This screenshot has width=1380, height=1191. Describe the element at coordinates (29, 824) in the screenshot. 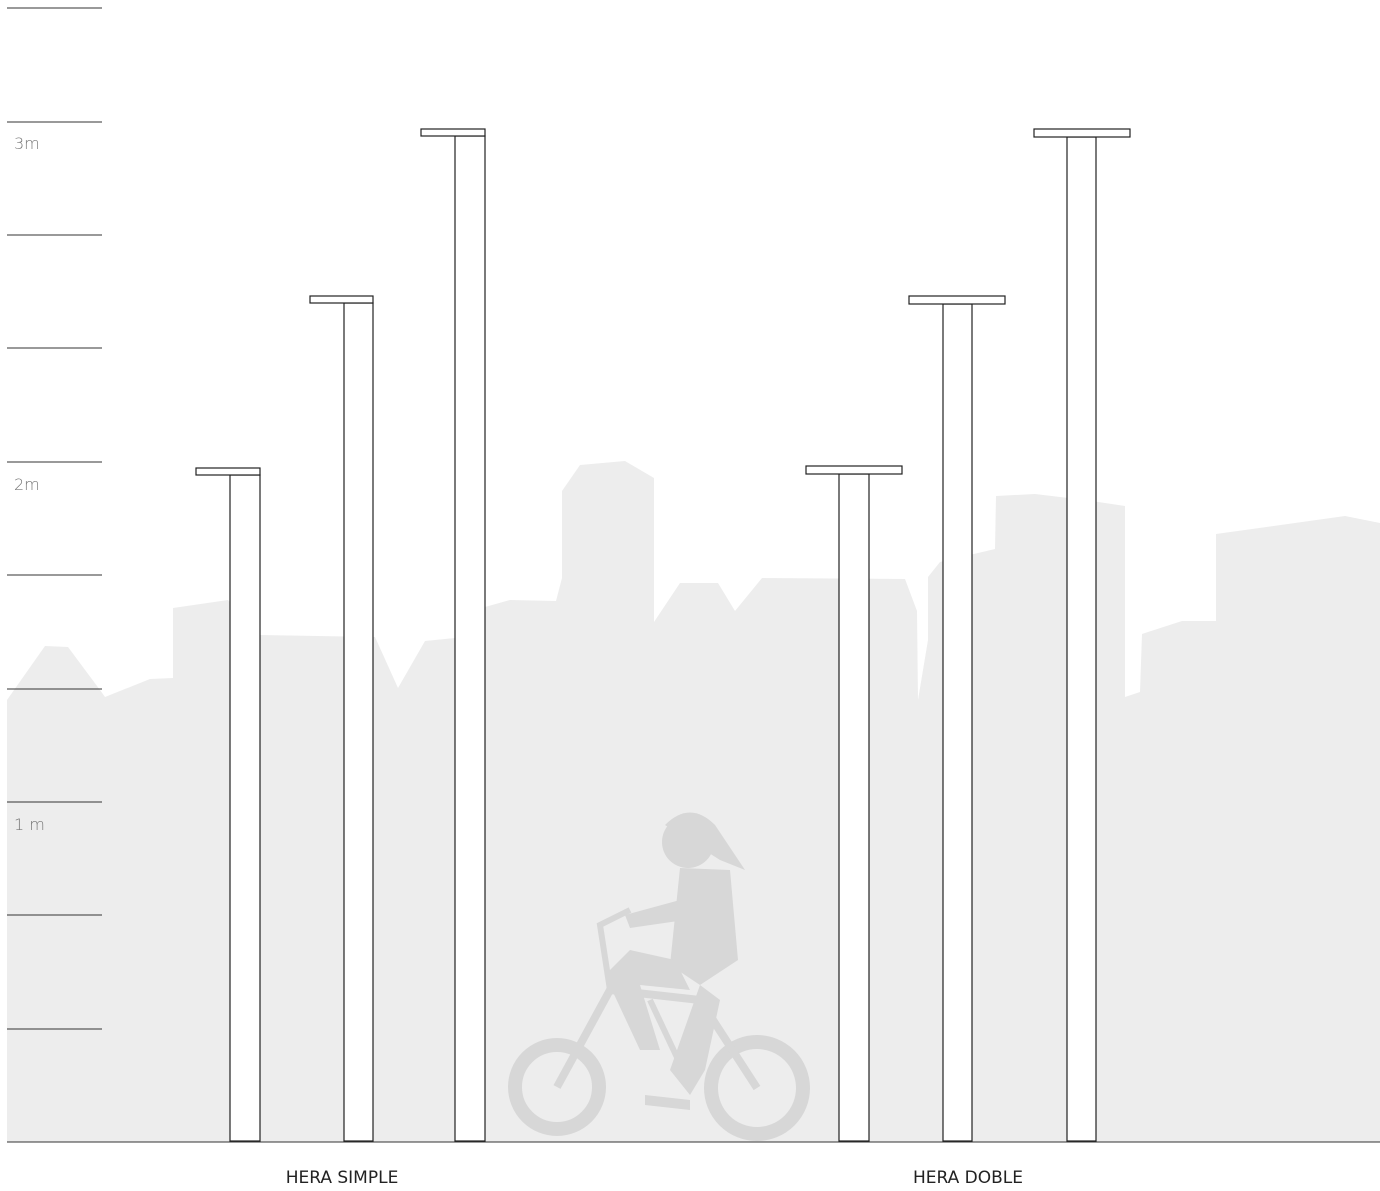

I see `scale-label: 1 m` at that location.